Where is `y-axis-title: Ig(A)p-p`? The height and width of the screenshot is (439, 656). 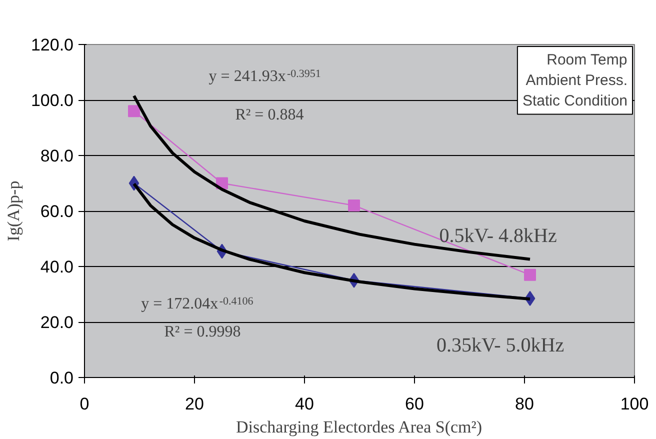
y-axis-title: Ig(A)p-p is located at coordinates (13, 211).